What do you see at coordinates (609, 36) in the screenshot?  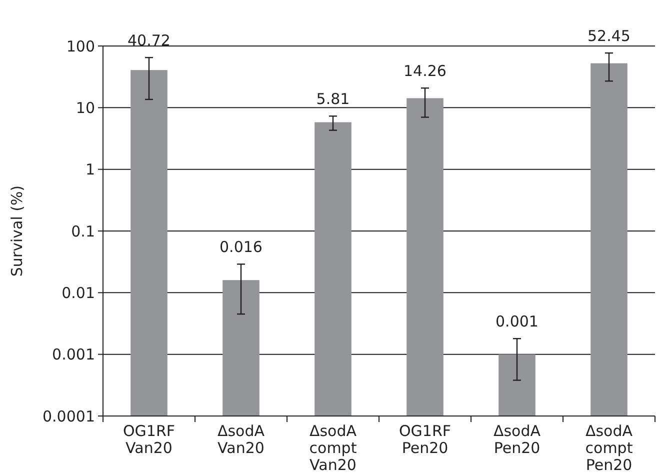 I see `data-label: 52.45` at bounding box center [609, 36].